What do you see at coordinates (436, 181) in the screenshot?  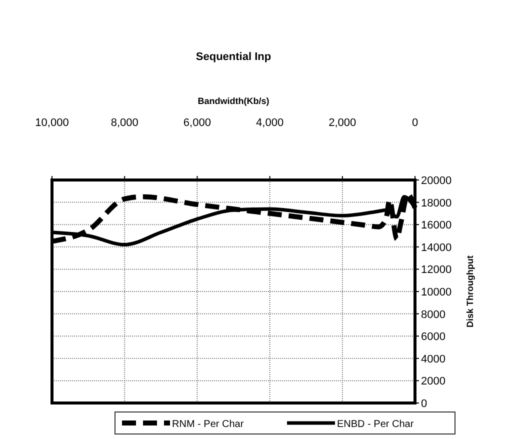 I see `y-tick-label: 20000` at bounding box center [436, 181].